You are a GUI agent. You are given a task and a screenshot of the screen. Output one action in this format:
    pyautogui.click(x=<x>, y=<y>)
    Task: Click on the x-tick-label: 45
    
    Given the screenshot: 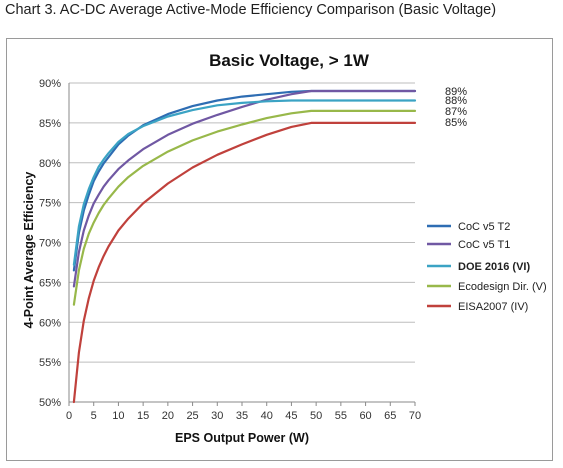 What is the action you would take?
    pyautogui.click(x=291, y=416)
    